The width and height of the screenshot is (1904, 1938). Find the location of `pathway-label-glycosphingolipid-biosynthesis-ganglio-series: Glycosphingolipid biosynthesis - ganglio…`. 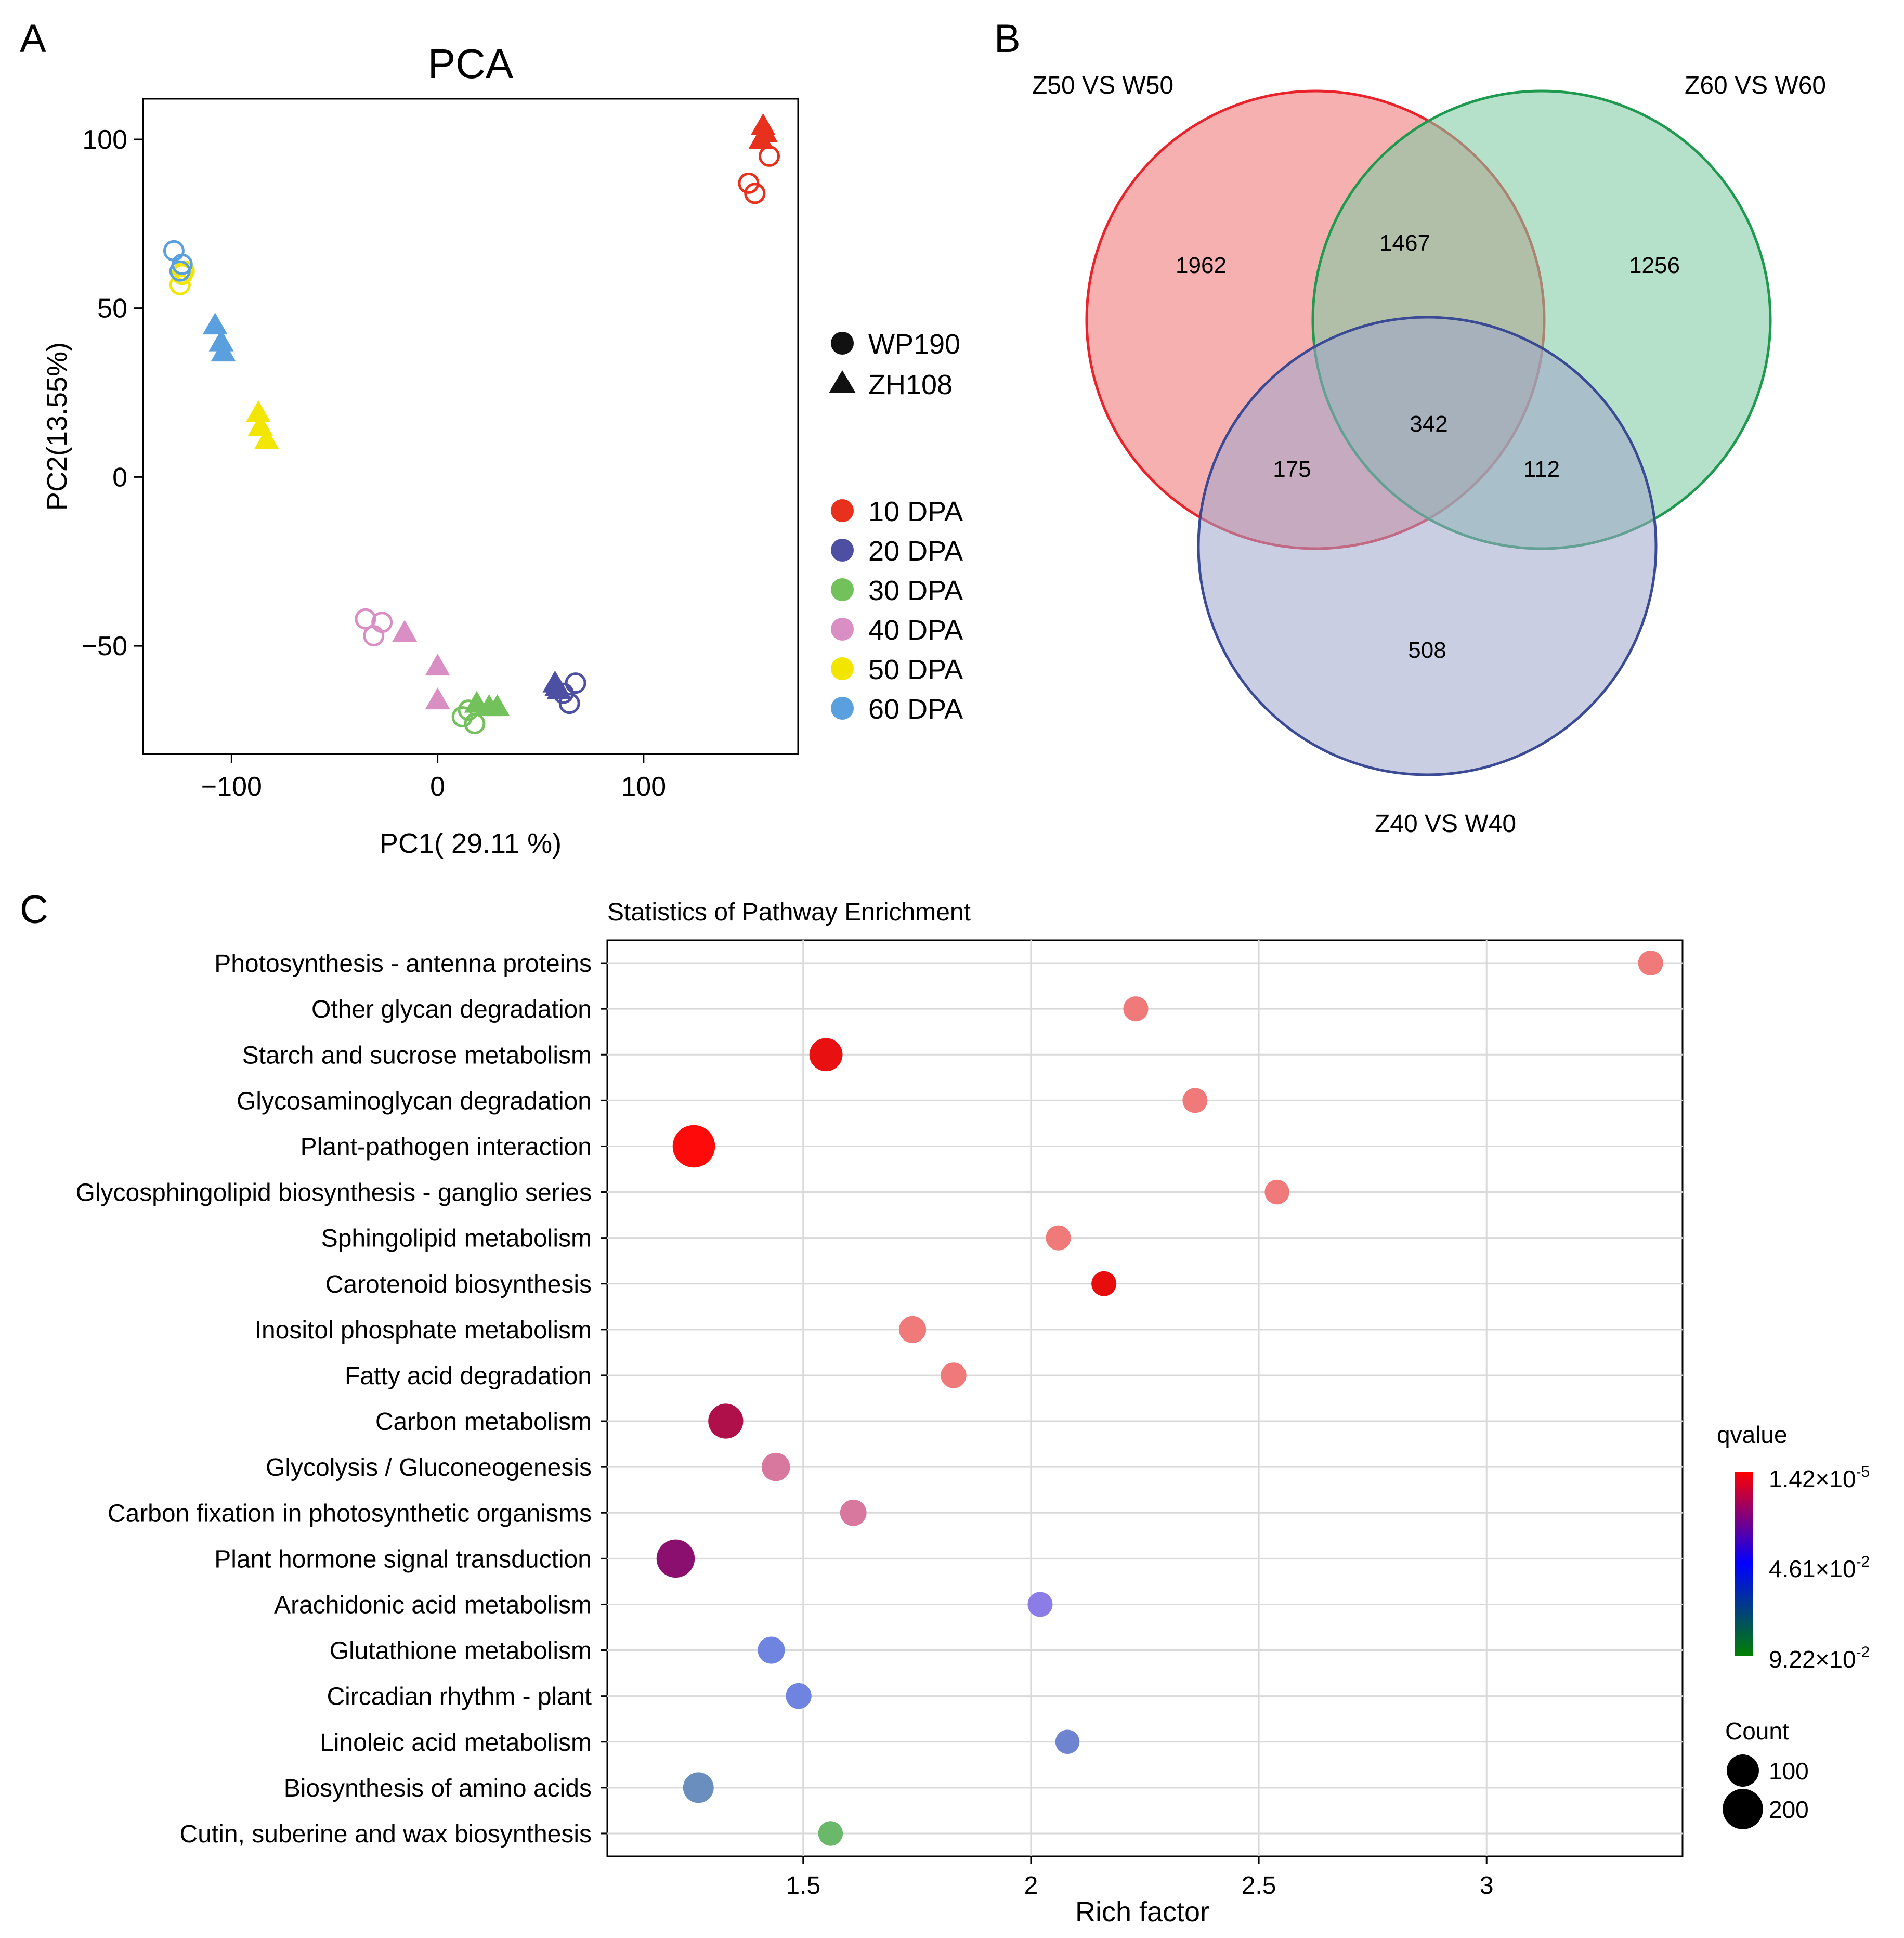

pathway-label-glycosphingolipid-biosynthesis-ganglio-series: Glycosphingolipid biosynthesis - ganglio… is located at coordinates (333, 1193).